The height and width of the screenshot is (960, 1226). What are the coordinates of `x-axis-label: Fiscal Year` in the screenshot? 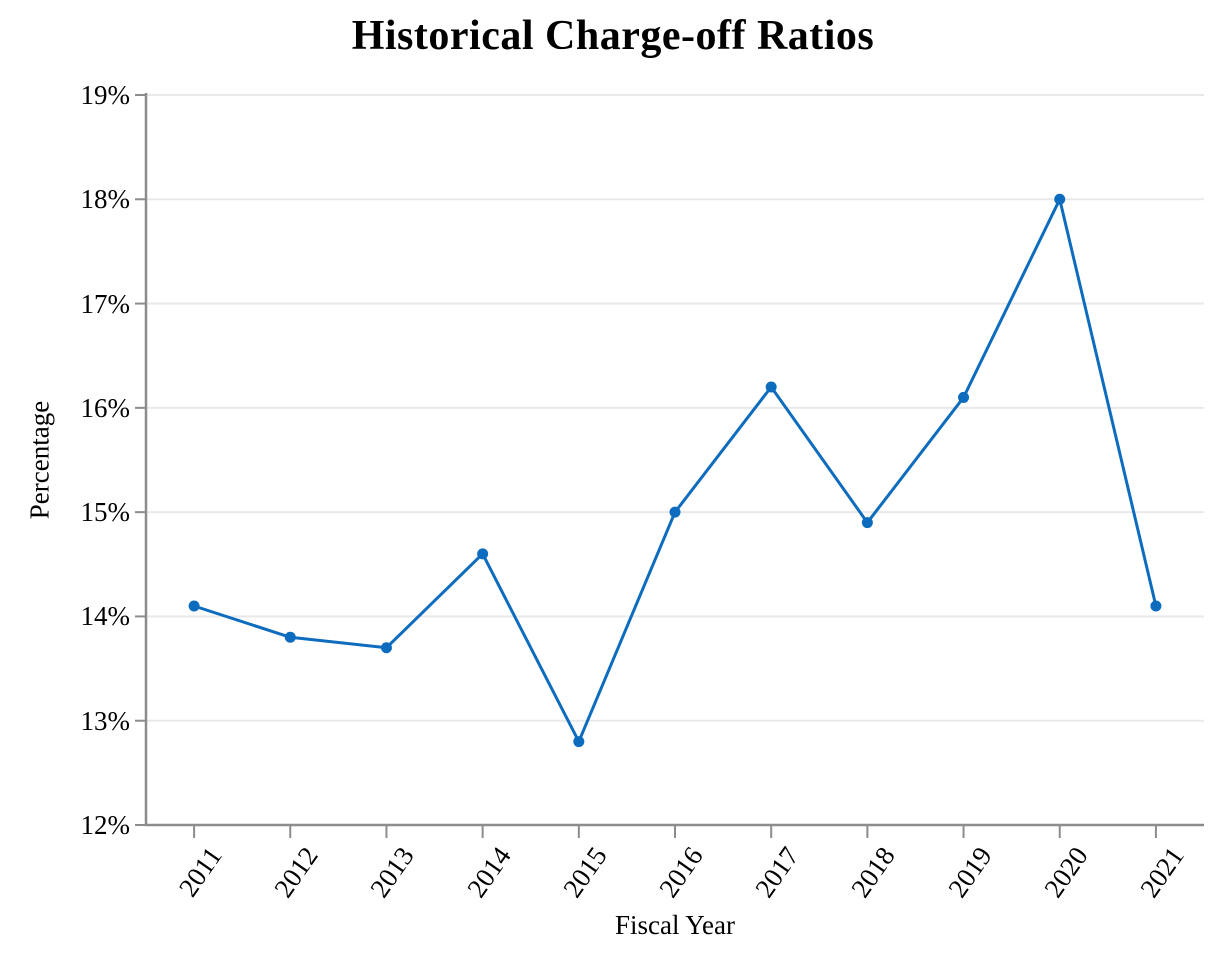 It's located at (675, 925).